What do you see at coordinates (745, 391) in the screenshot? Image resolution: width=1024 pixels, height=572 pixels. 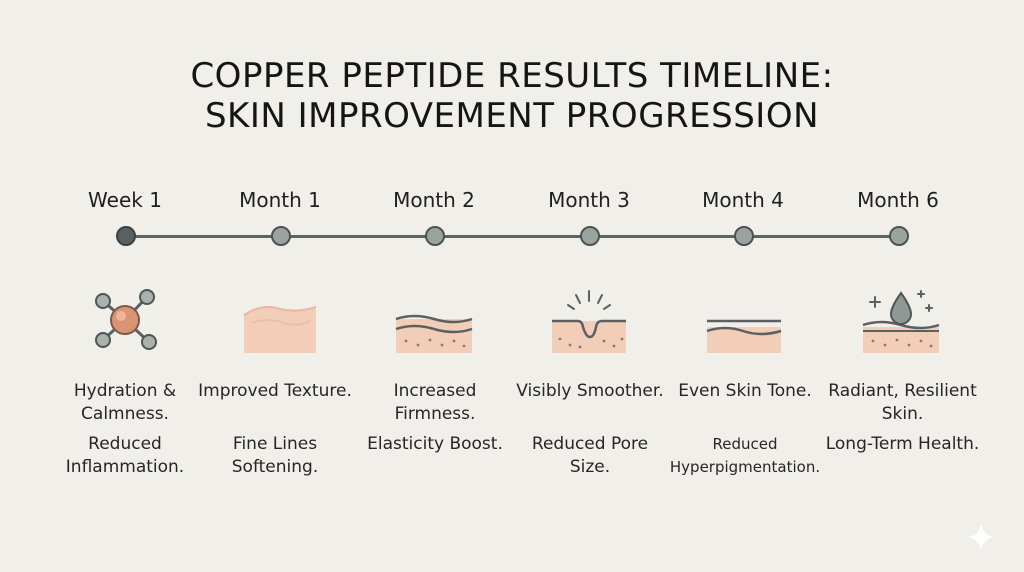 I see `milestone-description-primary: Even Skin Tone.` at bounding box center [745, 391].